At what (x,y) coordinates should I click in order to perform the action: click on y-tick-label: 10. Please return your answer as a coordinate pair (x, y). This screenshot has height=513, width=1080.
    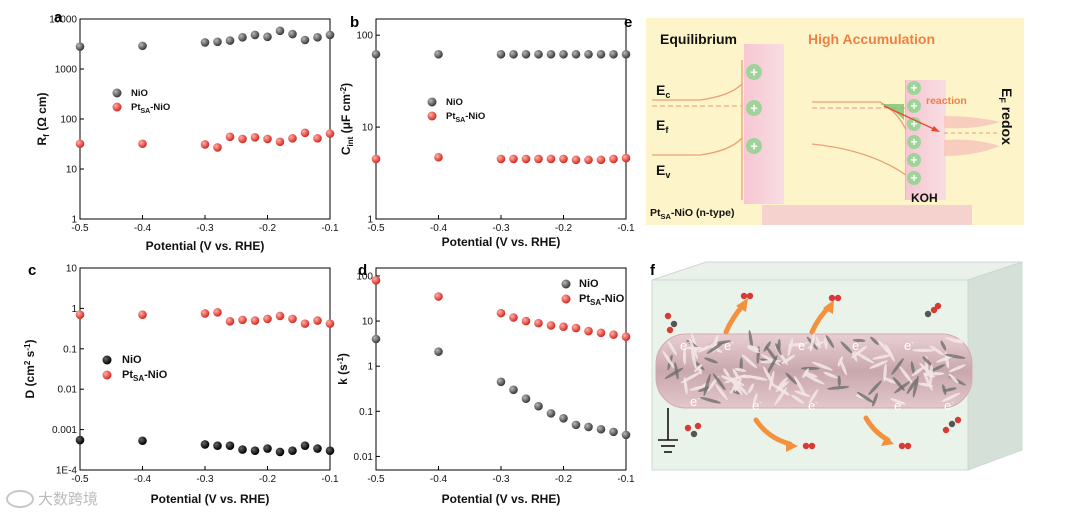
    Looking at the image, I should click on (72, 170).